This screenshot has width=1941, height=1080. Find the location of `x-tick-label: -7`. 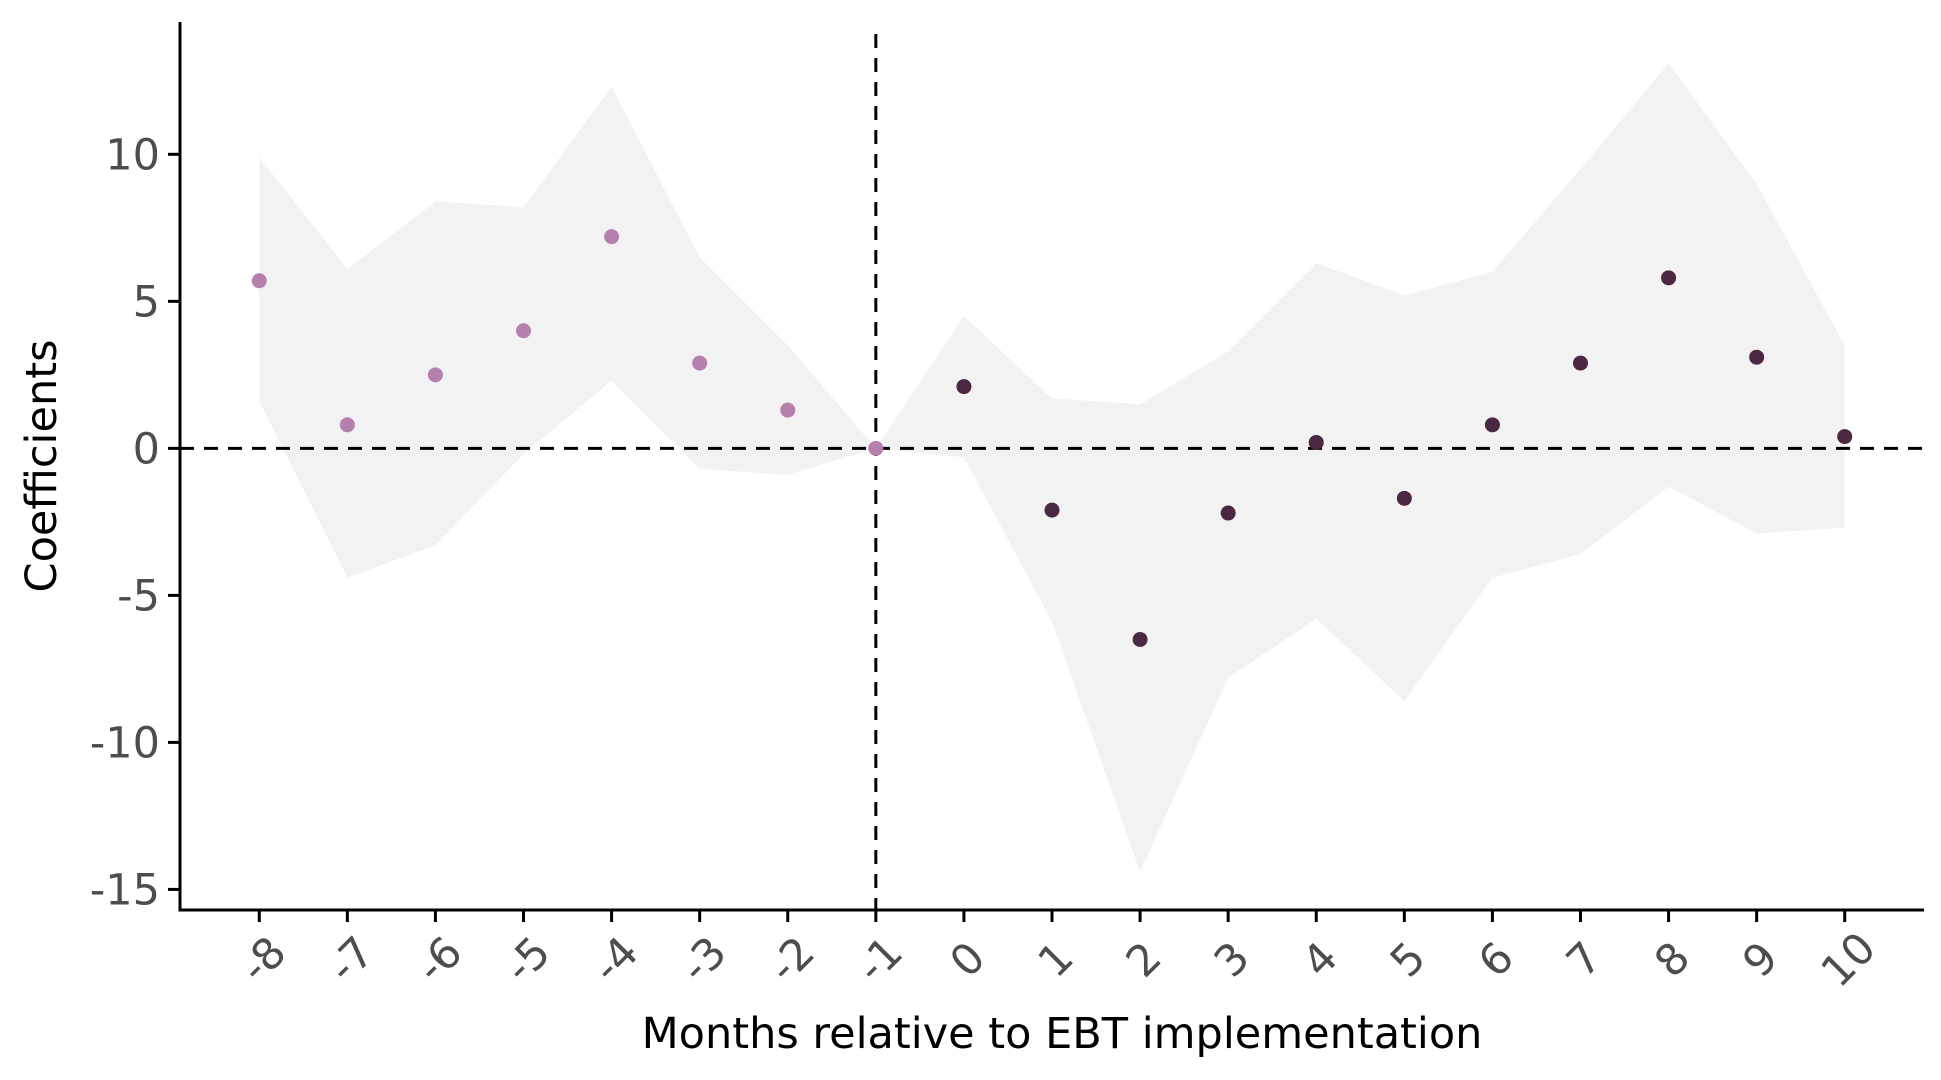

x-tick-label: -7 is located at coordinates (352, 960).